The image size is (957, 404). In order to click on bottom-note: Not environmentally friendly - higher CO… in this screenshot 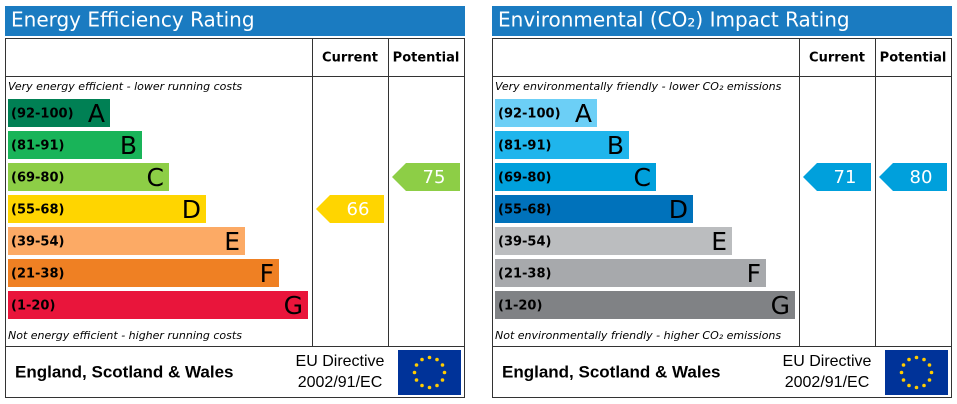, I will do `click(638, 335)`.